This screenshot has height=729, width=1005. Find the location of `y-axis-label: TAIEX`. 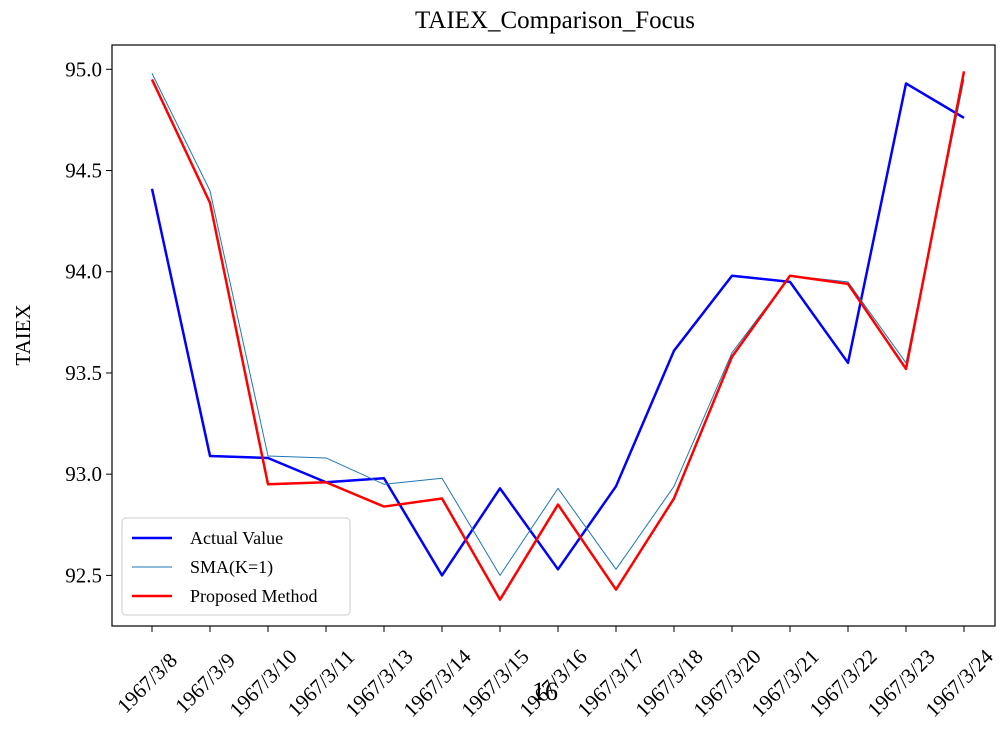

y-axis-label: TAIEX is located at coordinates (23, 334).